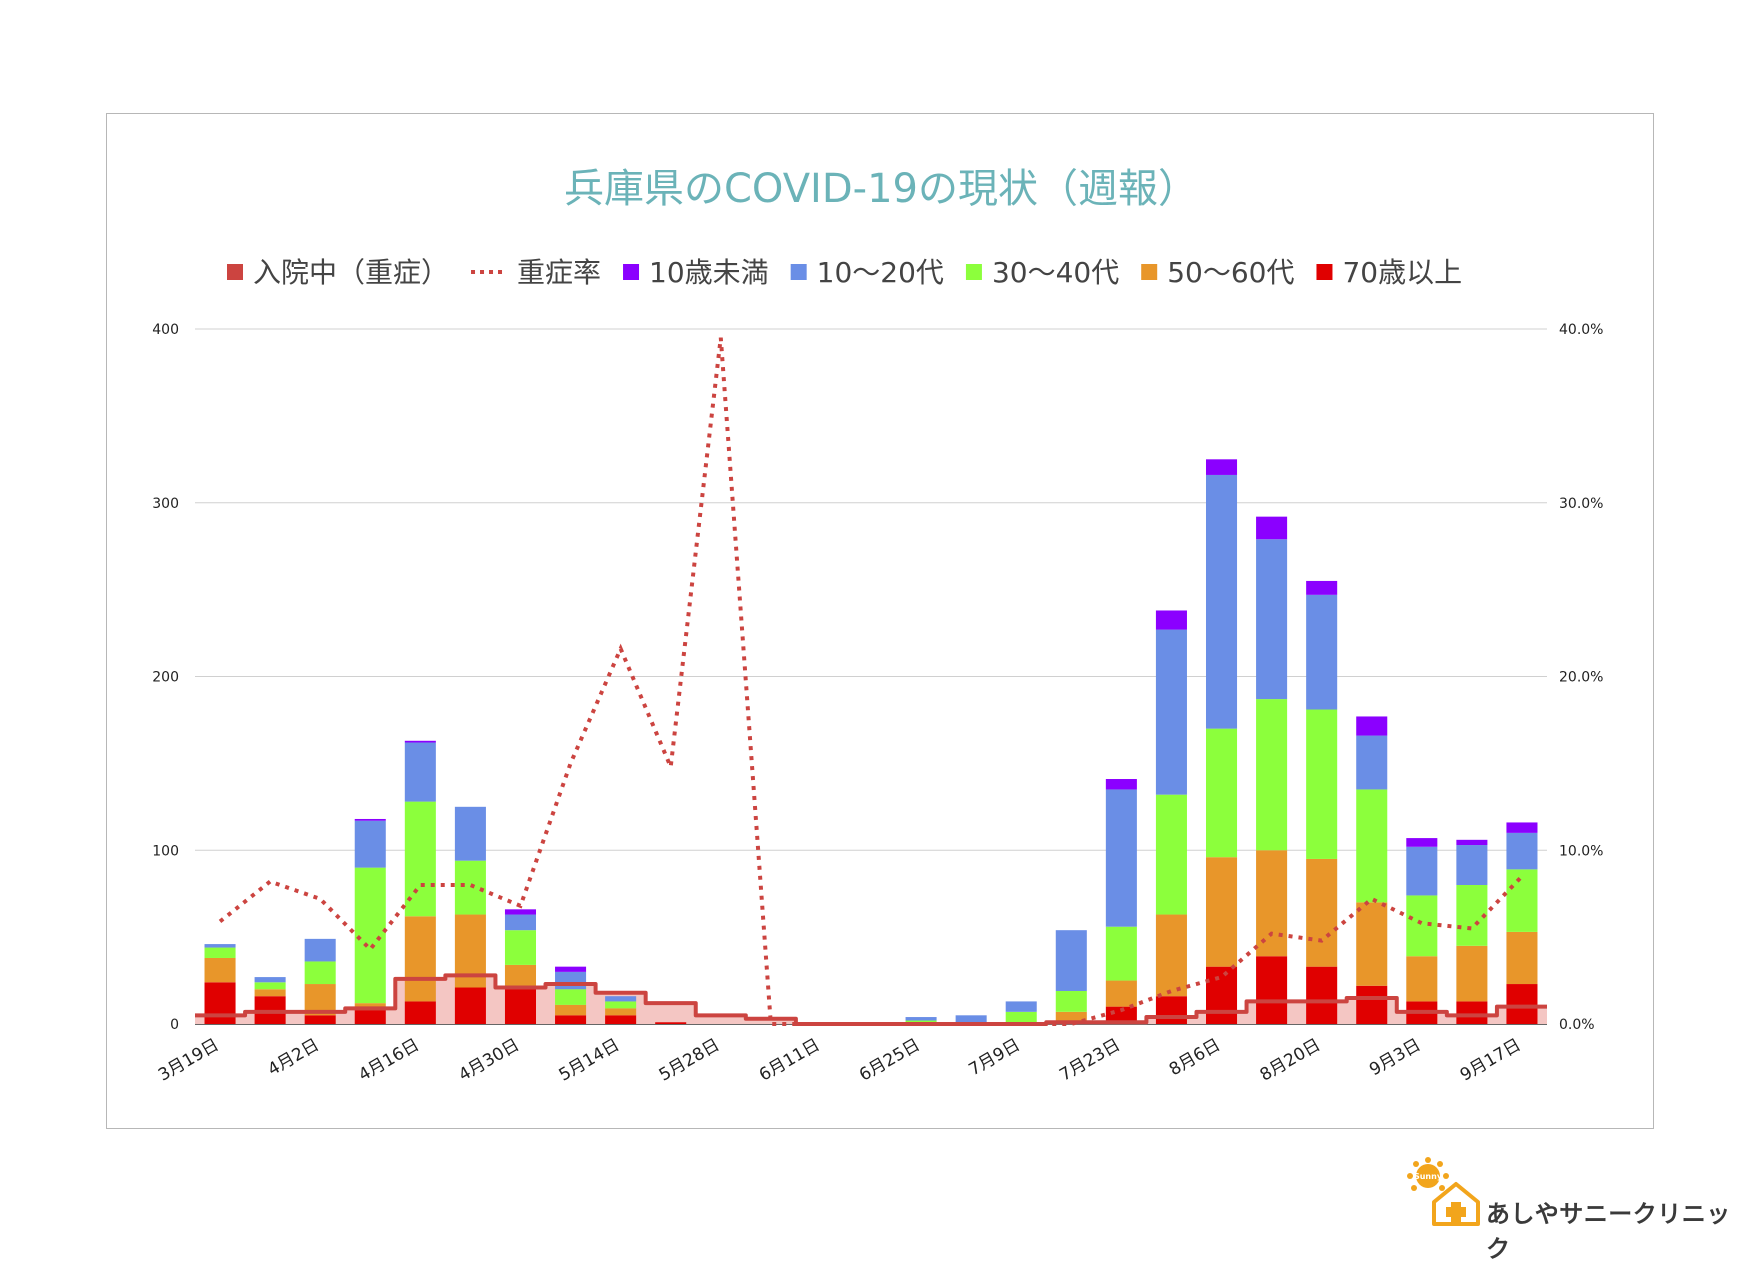 The height and width of the screenshot is (1264, 1753). What do you see at coordinates (351, 272) in the screenshot?
I see `legend-label: 入院中（重症）` at bounding box center [351, 272].